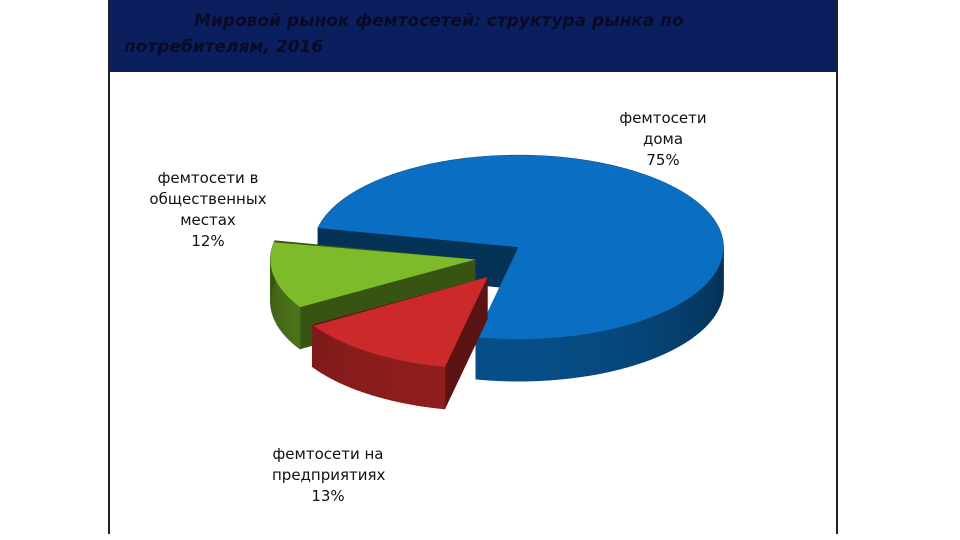  Describe the element at coordinates (329, 464) in the screenshot. I see `category-label: фемтосети на предприятиях` at that location.